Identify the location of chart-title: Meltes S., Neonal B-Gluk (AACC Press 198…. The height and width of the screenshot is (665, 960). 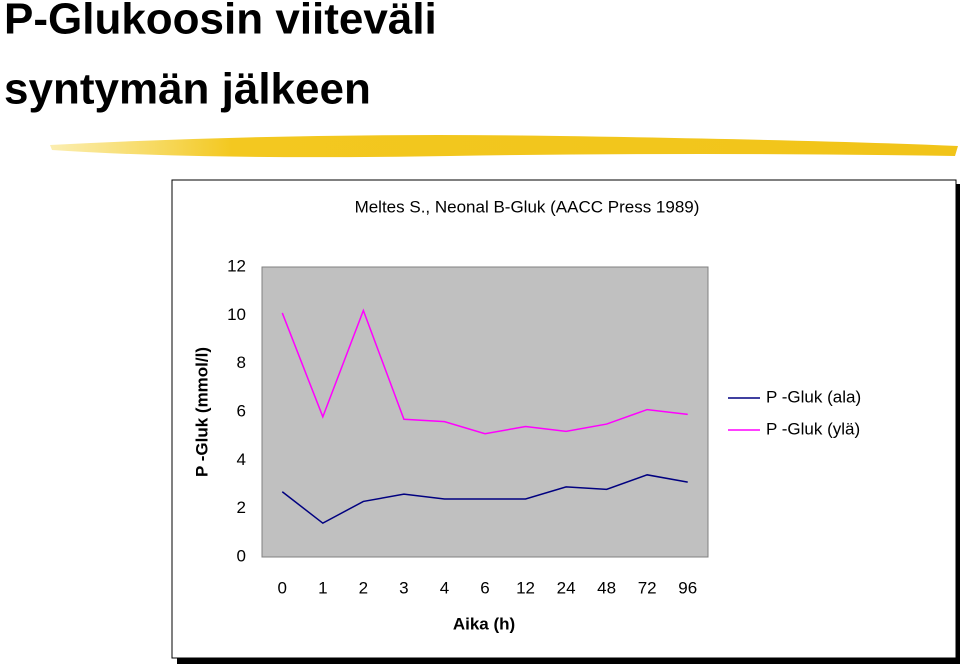
(527, 206).